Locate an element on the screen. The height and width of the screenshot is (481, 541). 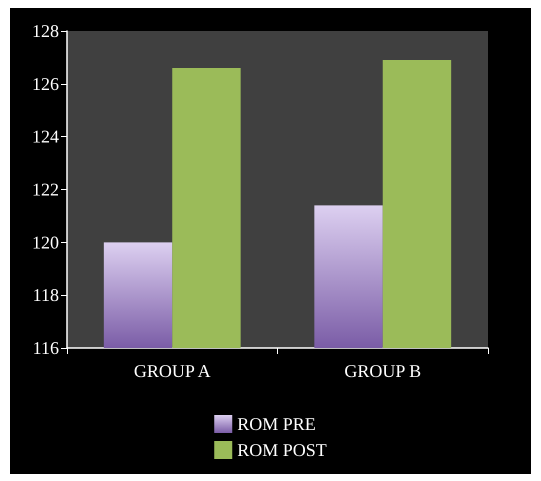
y-tick-label: 126 is located at coordinates (45, 84).